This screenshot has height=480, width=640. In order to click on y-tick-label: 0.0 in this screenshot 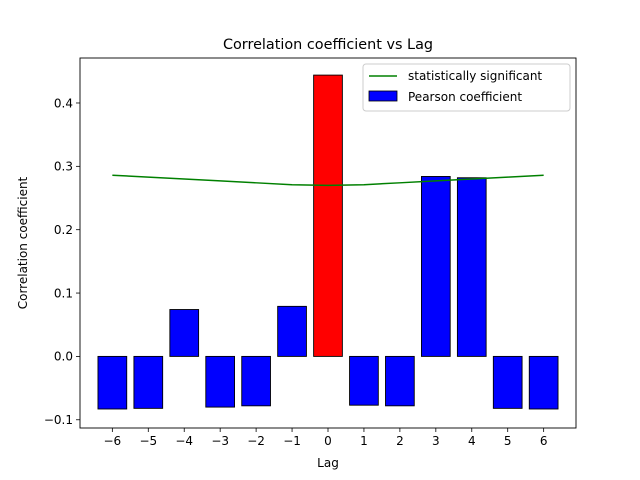, I will do `click(63, 357)`.